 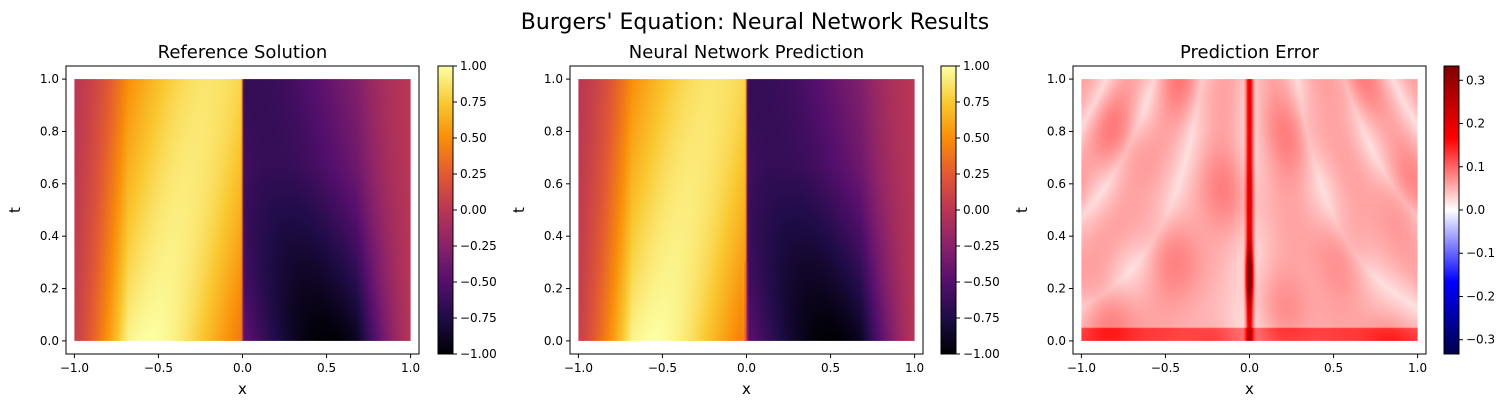 What do you see at coordinates (243, 52) in the screenshot?
I see `panel-title: Reference Solution` at bounding box center [243, 52].